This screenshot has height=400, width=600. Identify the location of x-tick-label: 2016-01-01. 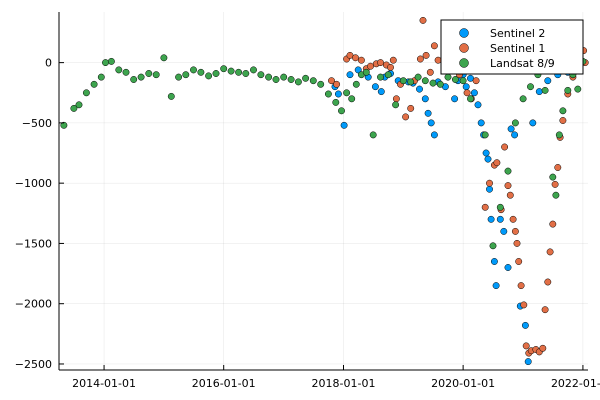
(224, 383).